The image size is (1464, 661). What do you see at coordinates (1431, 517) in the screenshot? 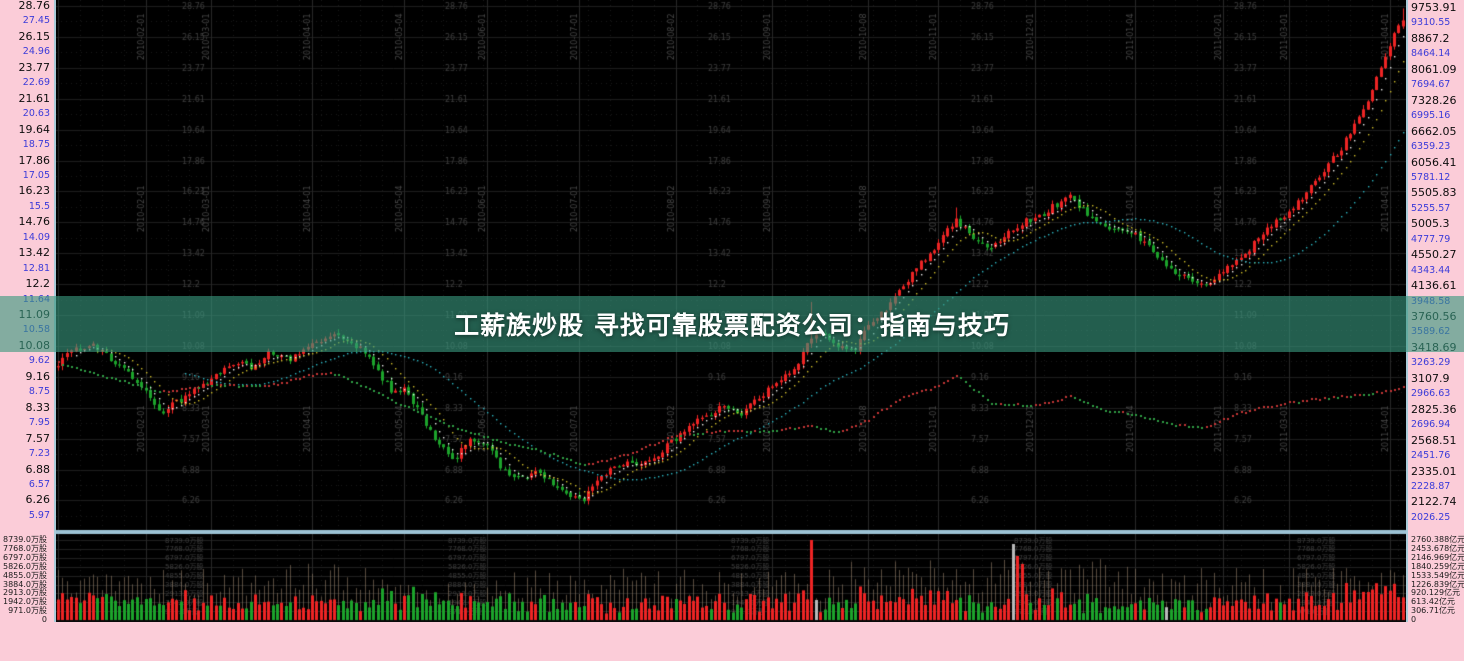
I see `right-index-label: 2026.25` at bounding box center [1431, 517].